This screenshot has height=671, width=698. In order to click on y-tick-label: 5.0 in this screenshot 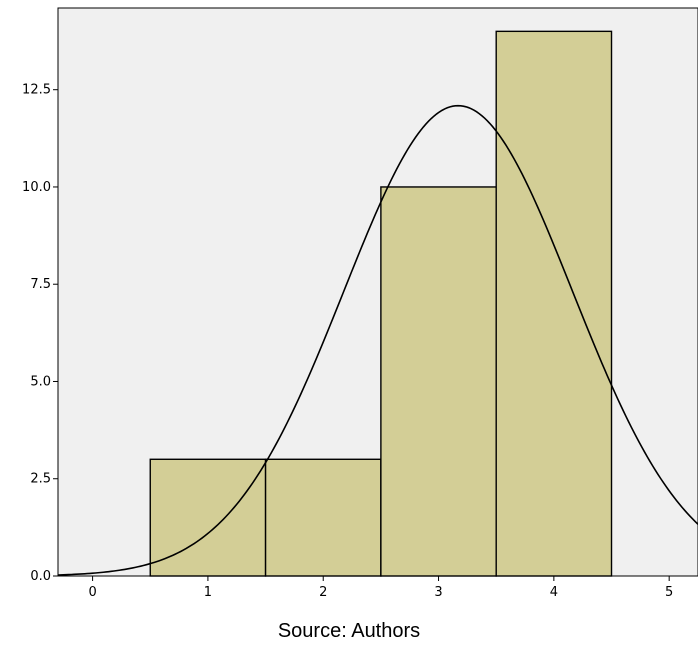, I will do `click(40, 381)`.